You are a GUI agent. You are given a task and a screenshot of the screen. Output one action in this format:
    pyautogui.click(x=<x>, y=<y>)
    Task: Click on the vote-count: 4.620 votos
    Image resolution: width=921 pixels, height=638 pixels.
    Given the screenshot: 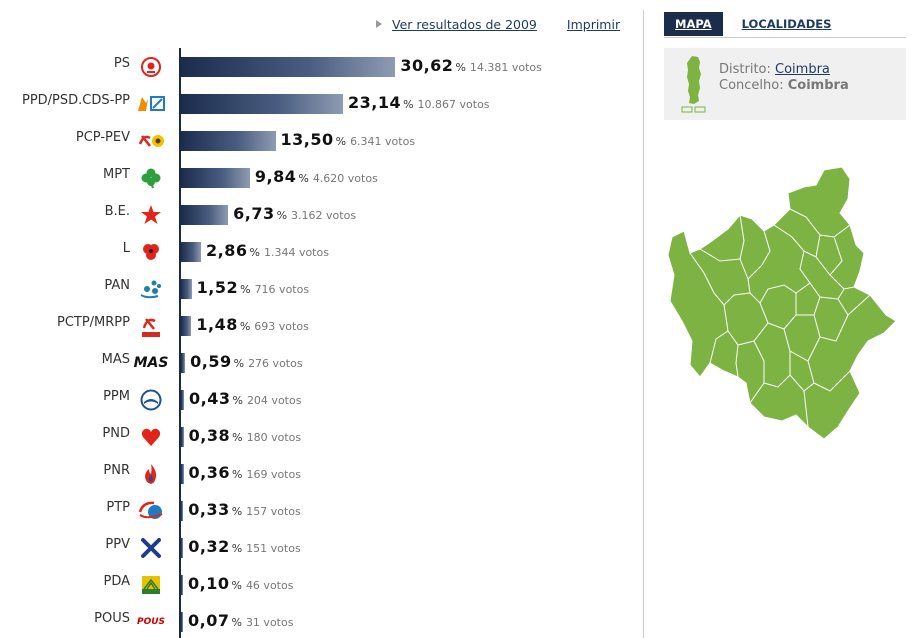 What is the action you would take?
    pyautogui.click(x=345, y=178)
    